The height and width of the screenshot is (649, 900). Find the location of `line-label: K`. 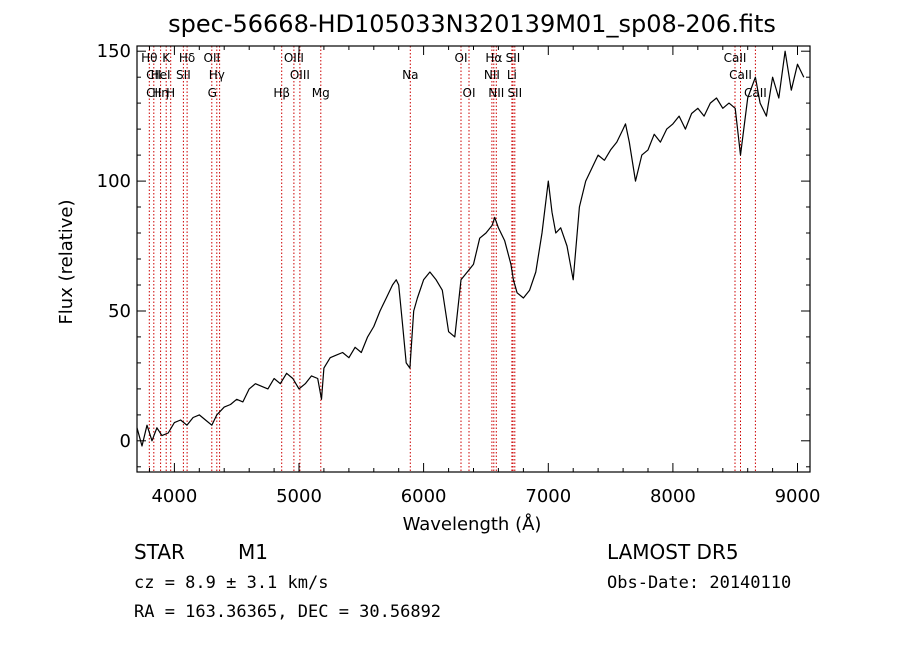

line-label: K is located at coordinates (166, 58).